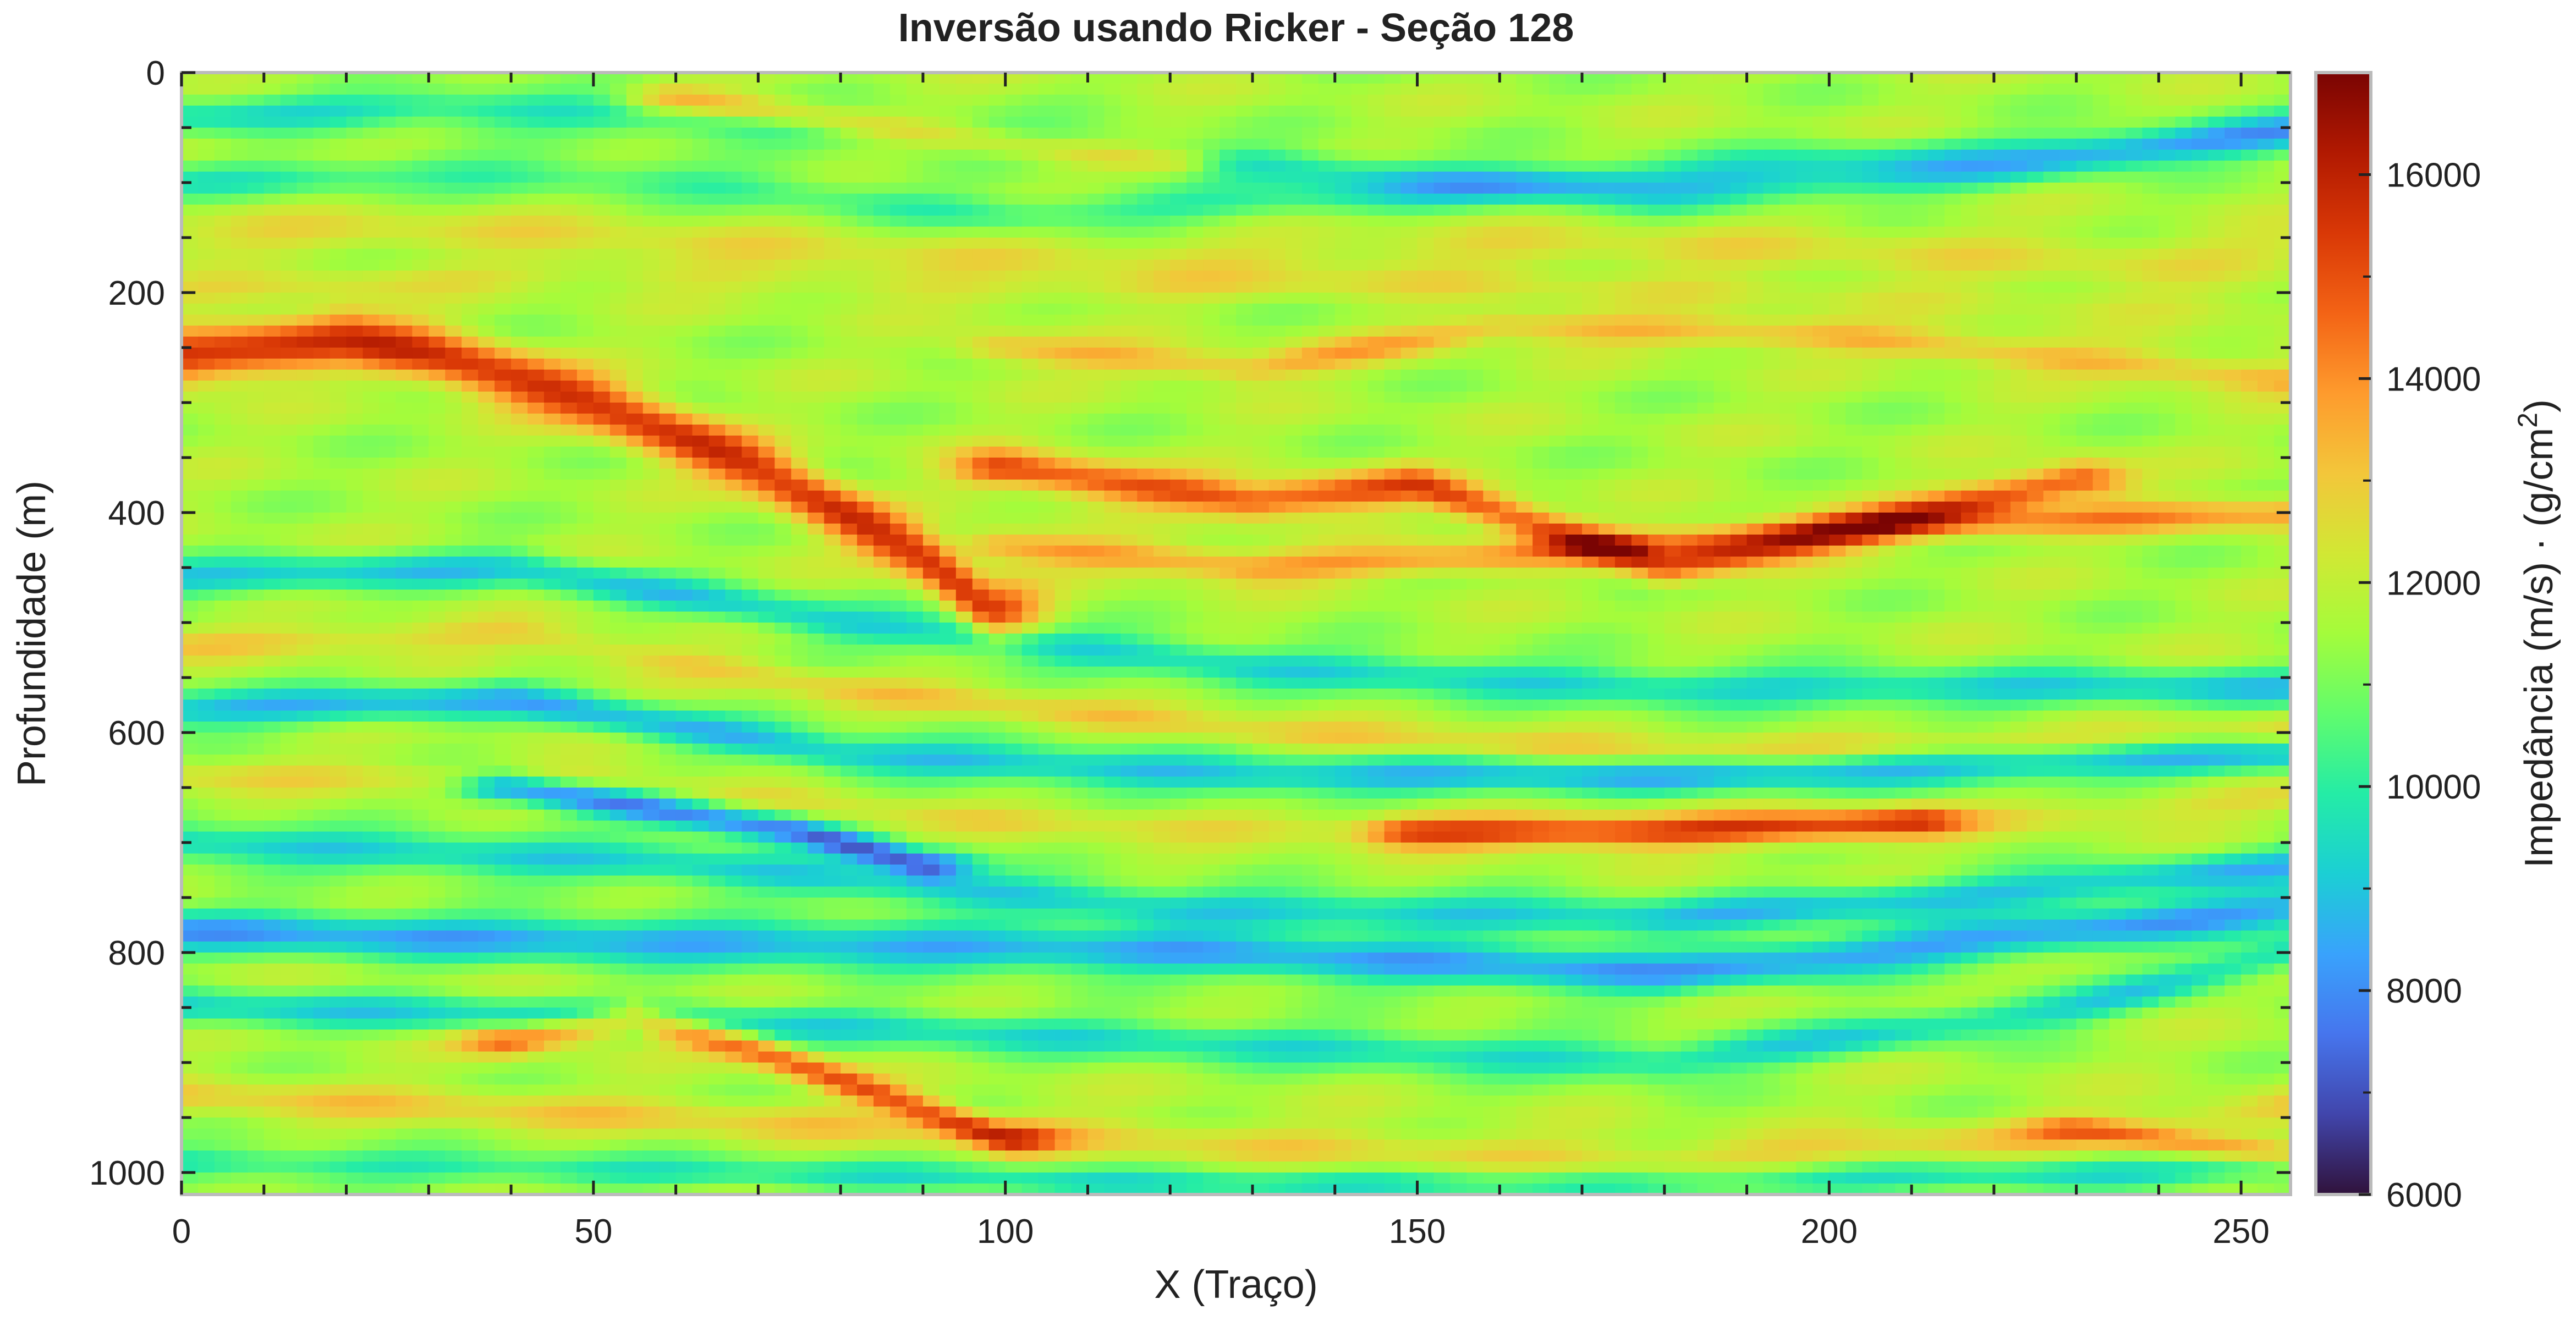  I want to click on colorbar-ticks: 6000 8000 10000 12000 14000 16000, so click(2420, 685).